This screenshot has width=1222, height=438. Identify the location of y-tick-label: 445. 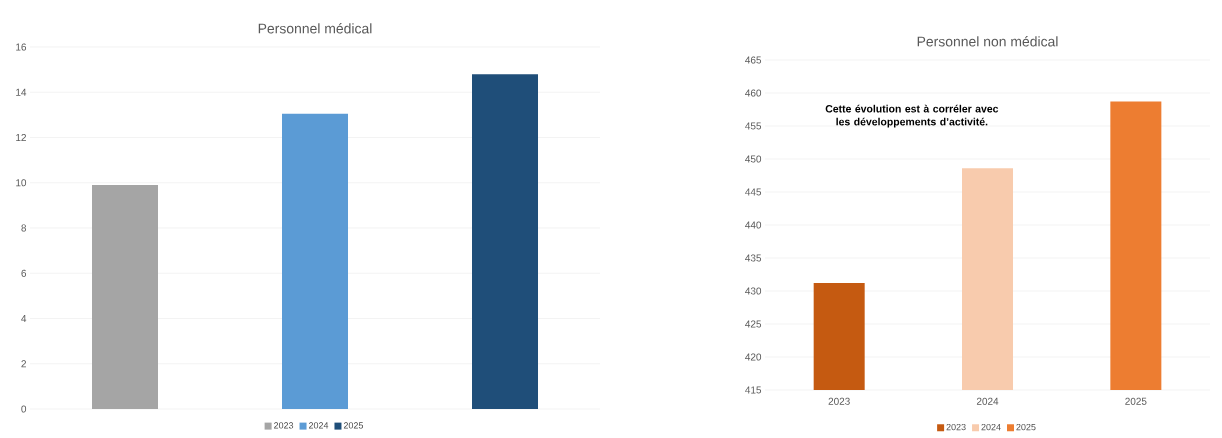
(753, 192).